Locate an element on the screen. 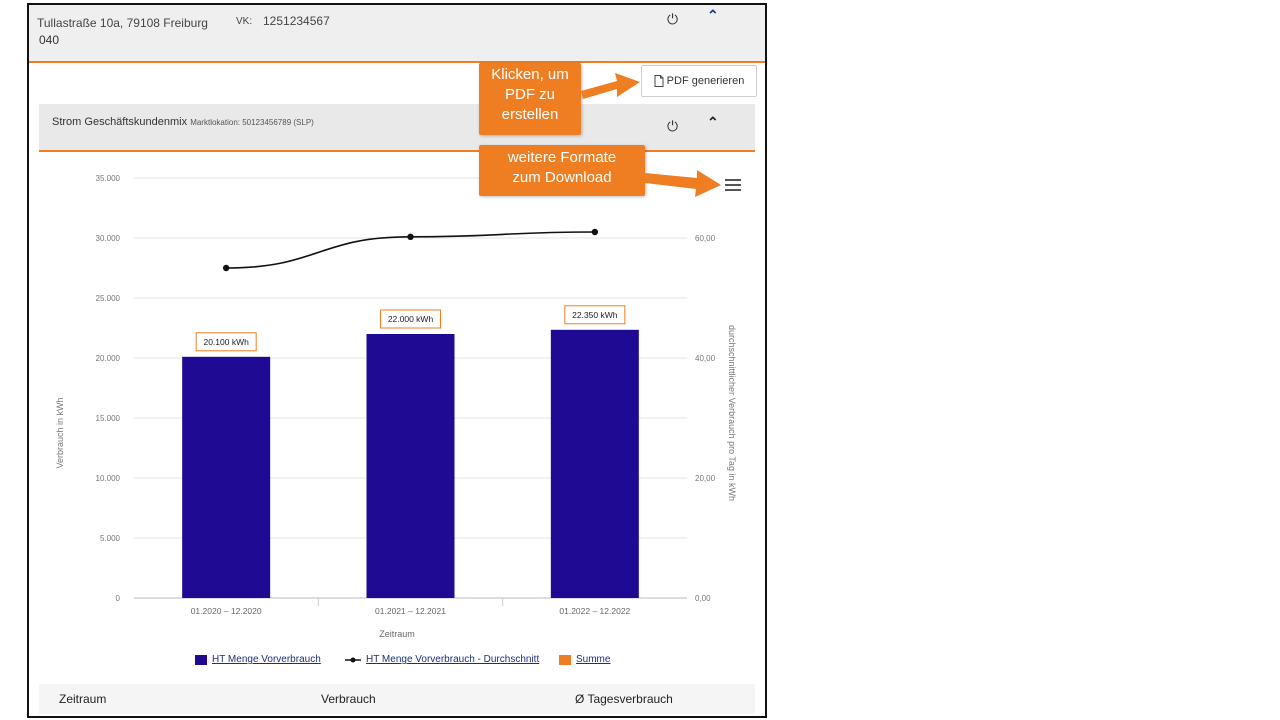  y-tick-label: 30.000 is located at coordinates (108, 238).